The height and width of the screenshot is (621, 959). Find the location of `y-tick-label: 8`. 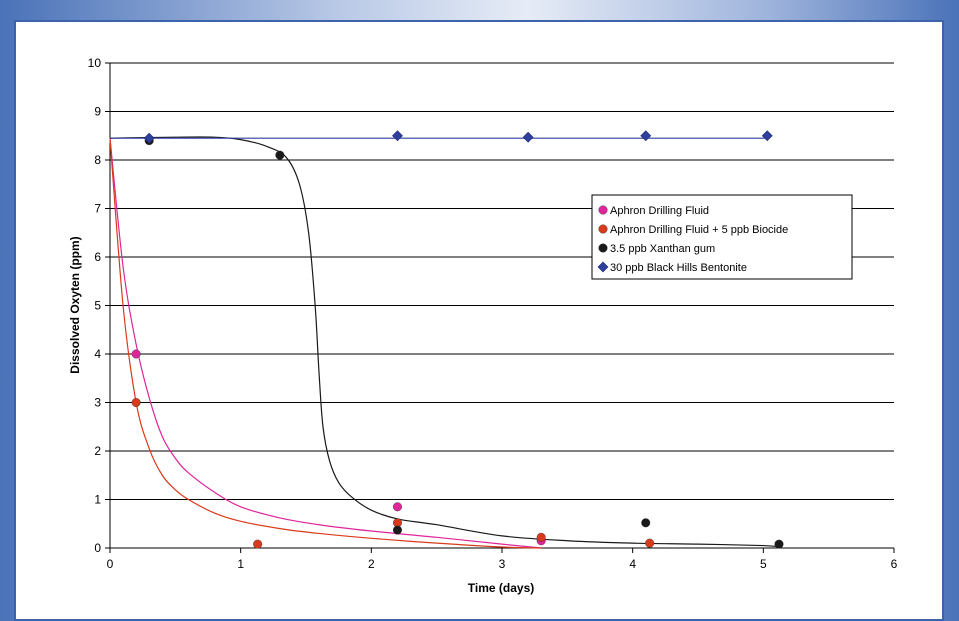

y-tick-label: 8 is located at coordinates (97, 160).